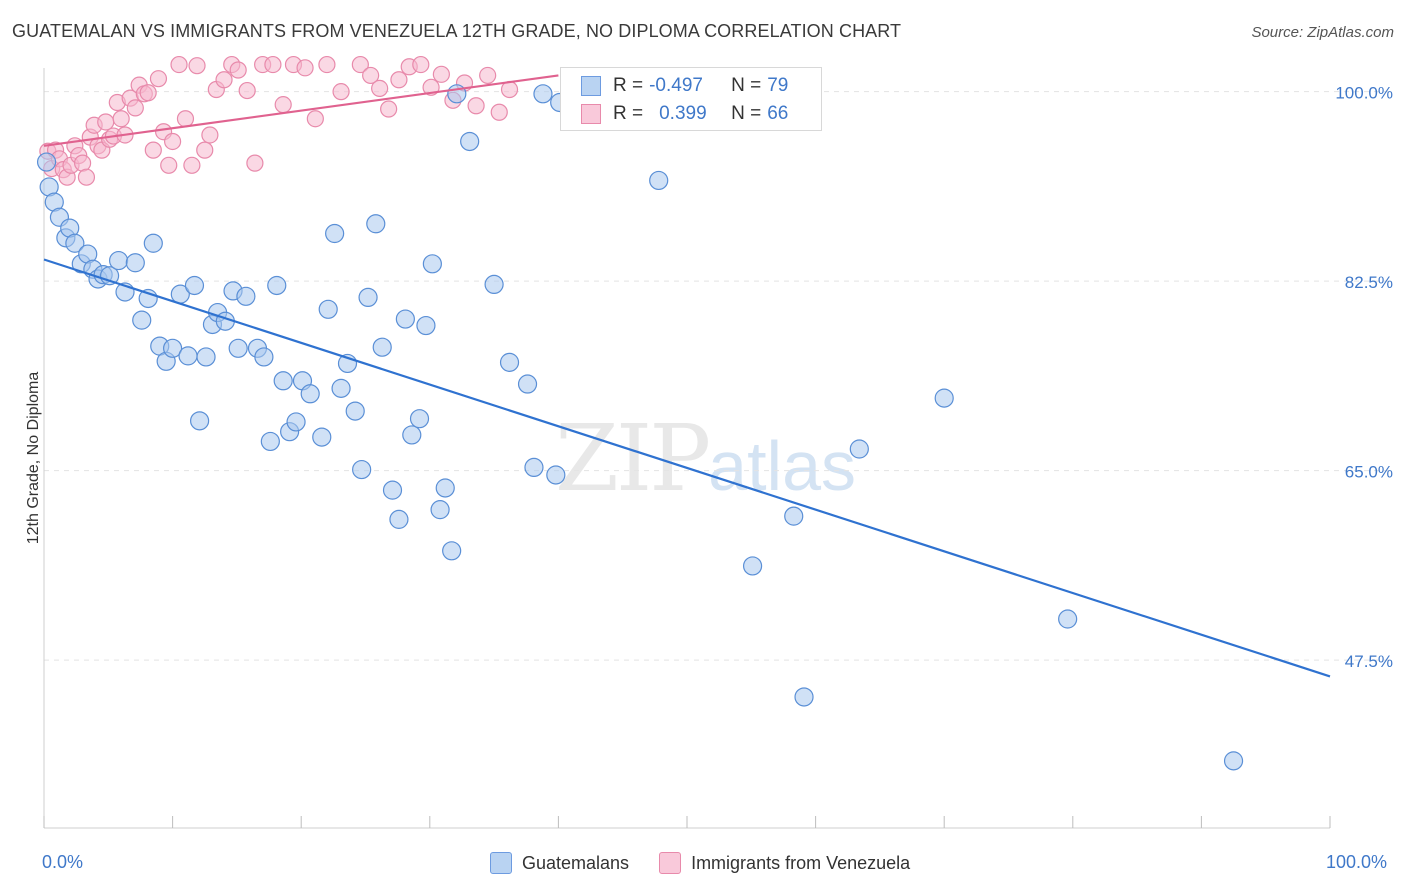 This screenshot has height=892, width=1406. Describe the element at coordinates (1369, 472) in the screenshot. I see `y-tick-label: 65.0%` at that location.